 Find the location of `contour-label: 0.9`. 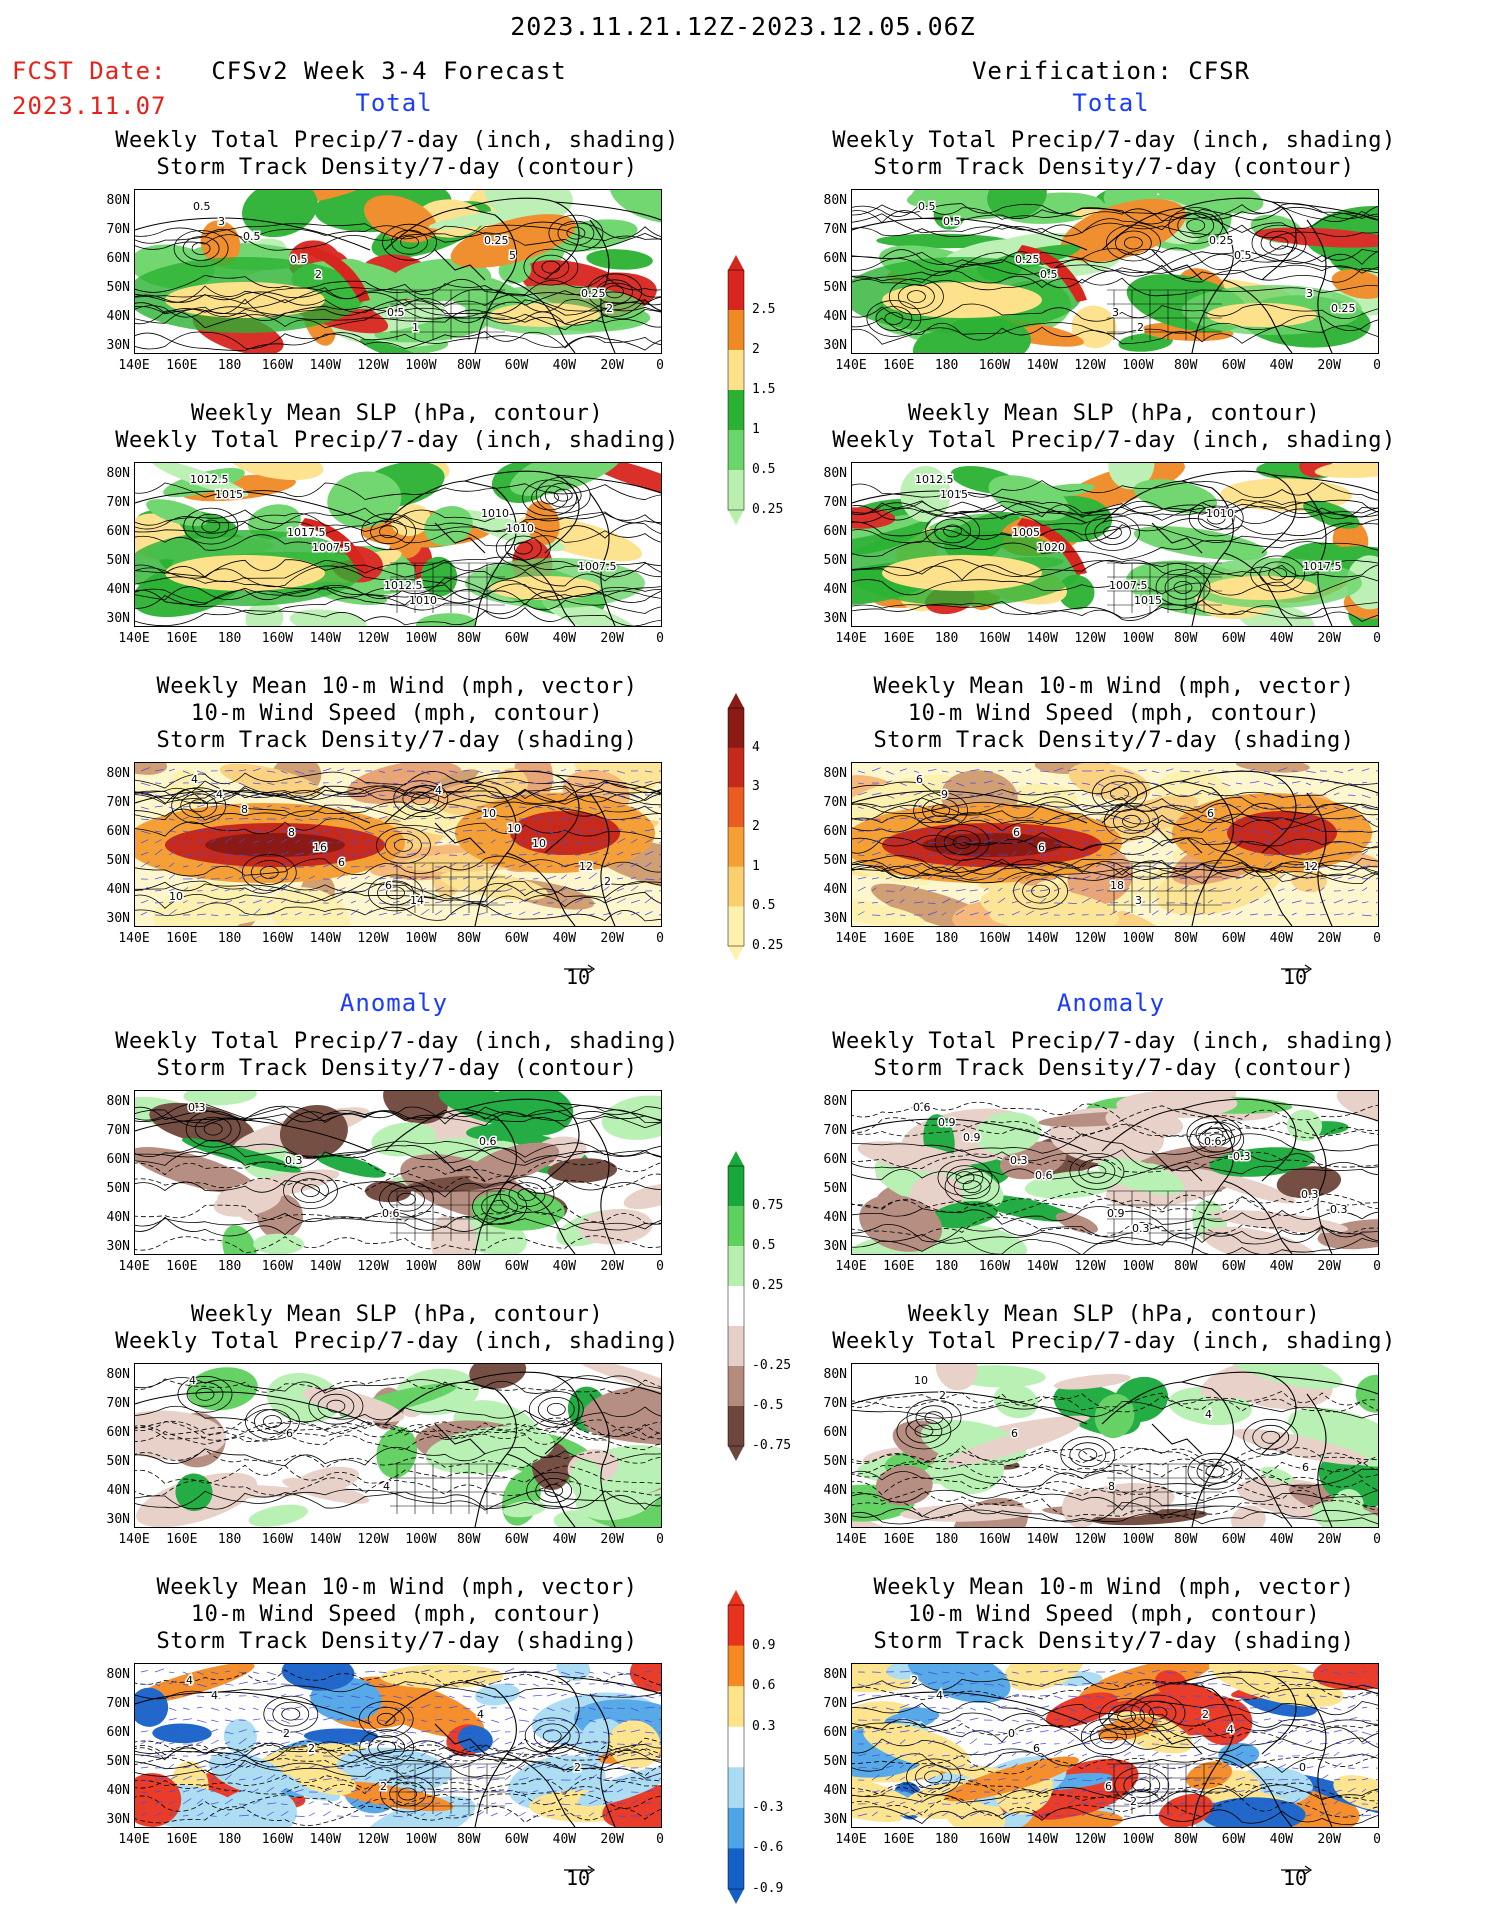

contour-label: 0.9 is located at coordinates (972, 1137).